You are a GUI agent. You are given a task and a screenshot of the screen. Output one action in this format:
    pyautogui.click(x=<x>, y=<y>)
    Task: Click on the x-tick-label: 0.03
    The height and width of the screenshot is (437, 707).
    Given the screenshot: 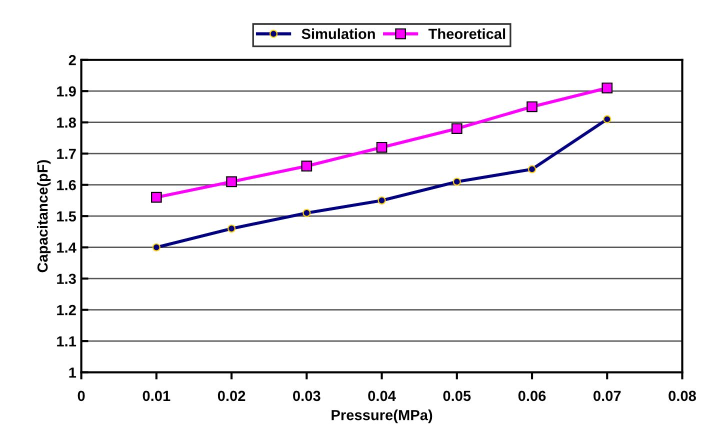 What is the action you would take?
    pyautogui.click(x=306, y=396)
    